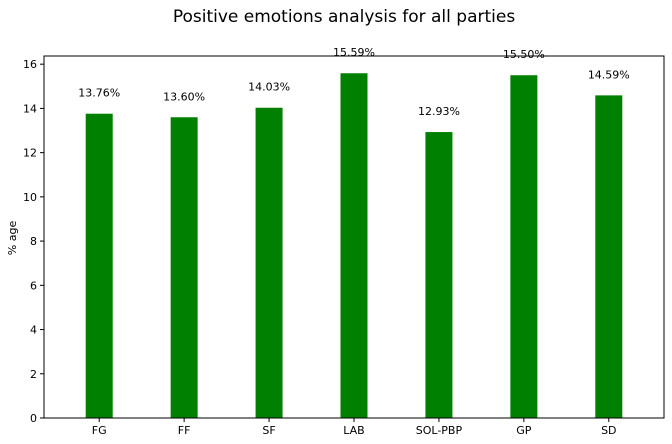  What do you see at coordinates (33, 374) in the screenshot?
I see `y-tick-label: 2` at bounding box center [33, 374].